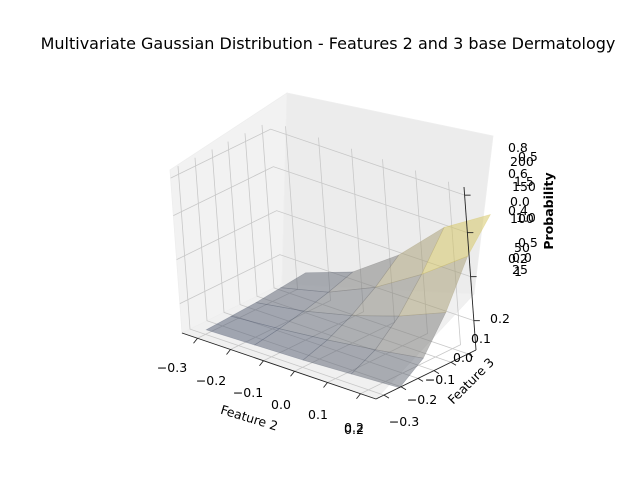 The image size is (640, 480). I want to click on z-tick-label: 1.5, so click(524, 181).